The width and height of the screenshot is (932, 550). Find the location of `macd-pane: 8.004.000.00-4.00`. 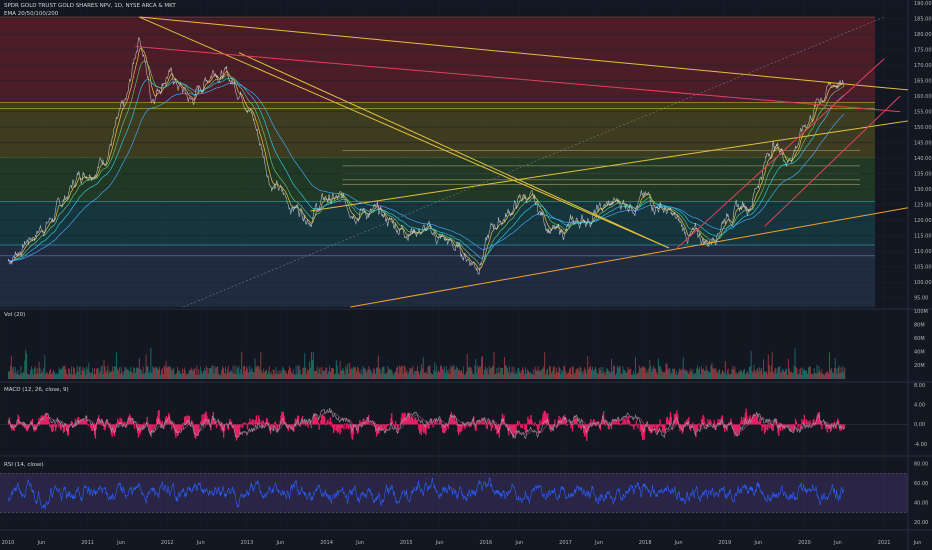

macd-pane: 8.004.000.00-4.00 is located at coordinates (463, 415).